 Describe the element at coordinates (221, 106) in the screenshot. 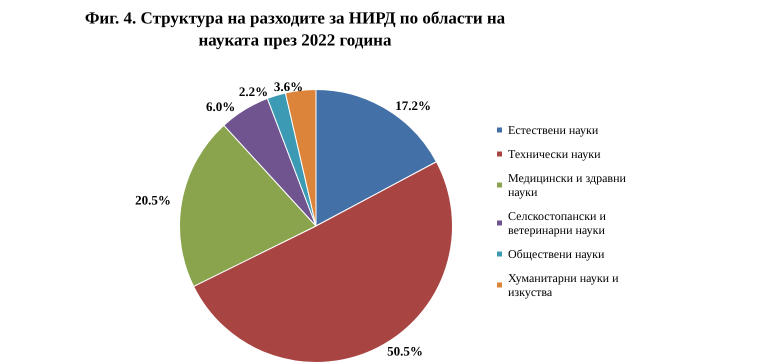

I see `data-label: 6.0%` at that location.